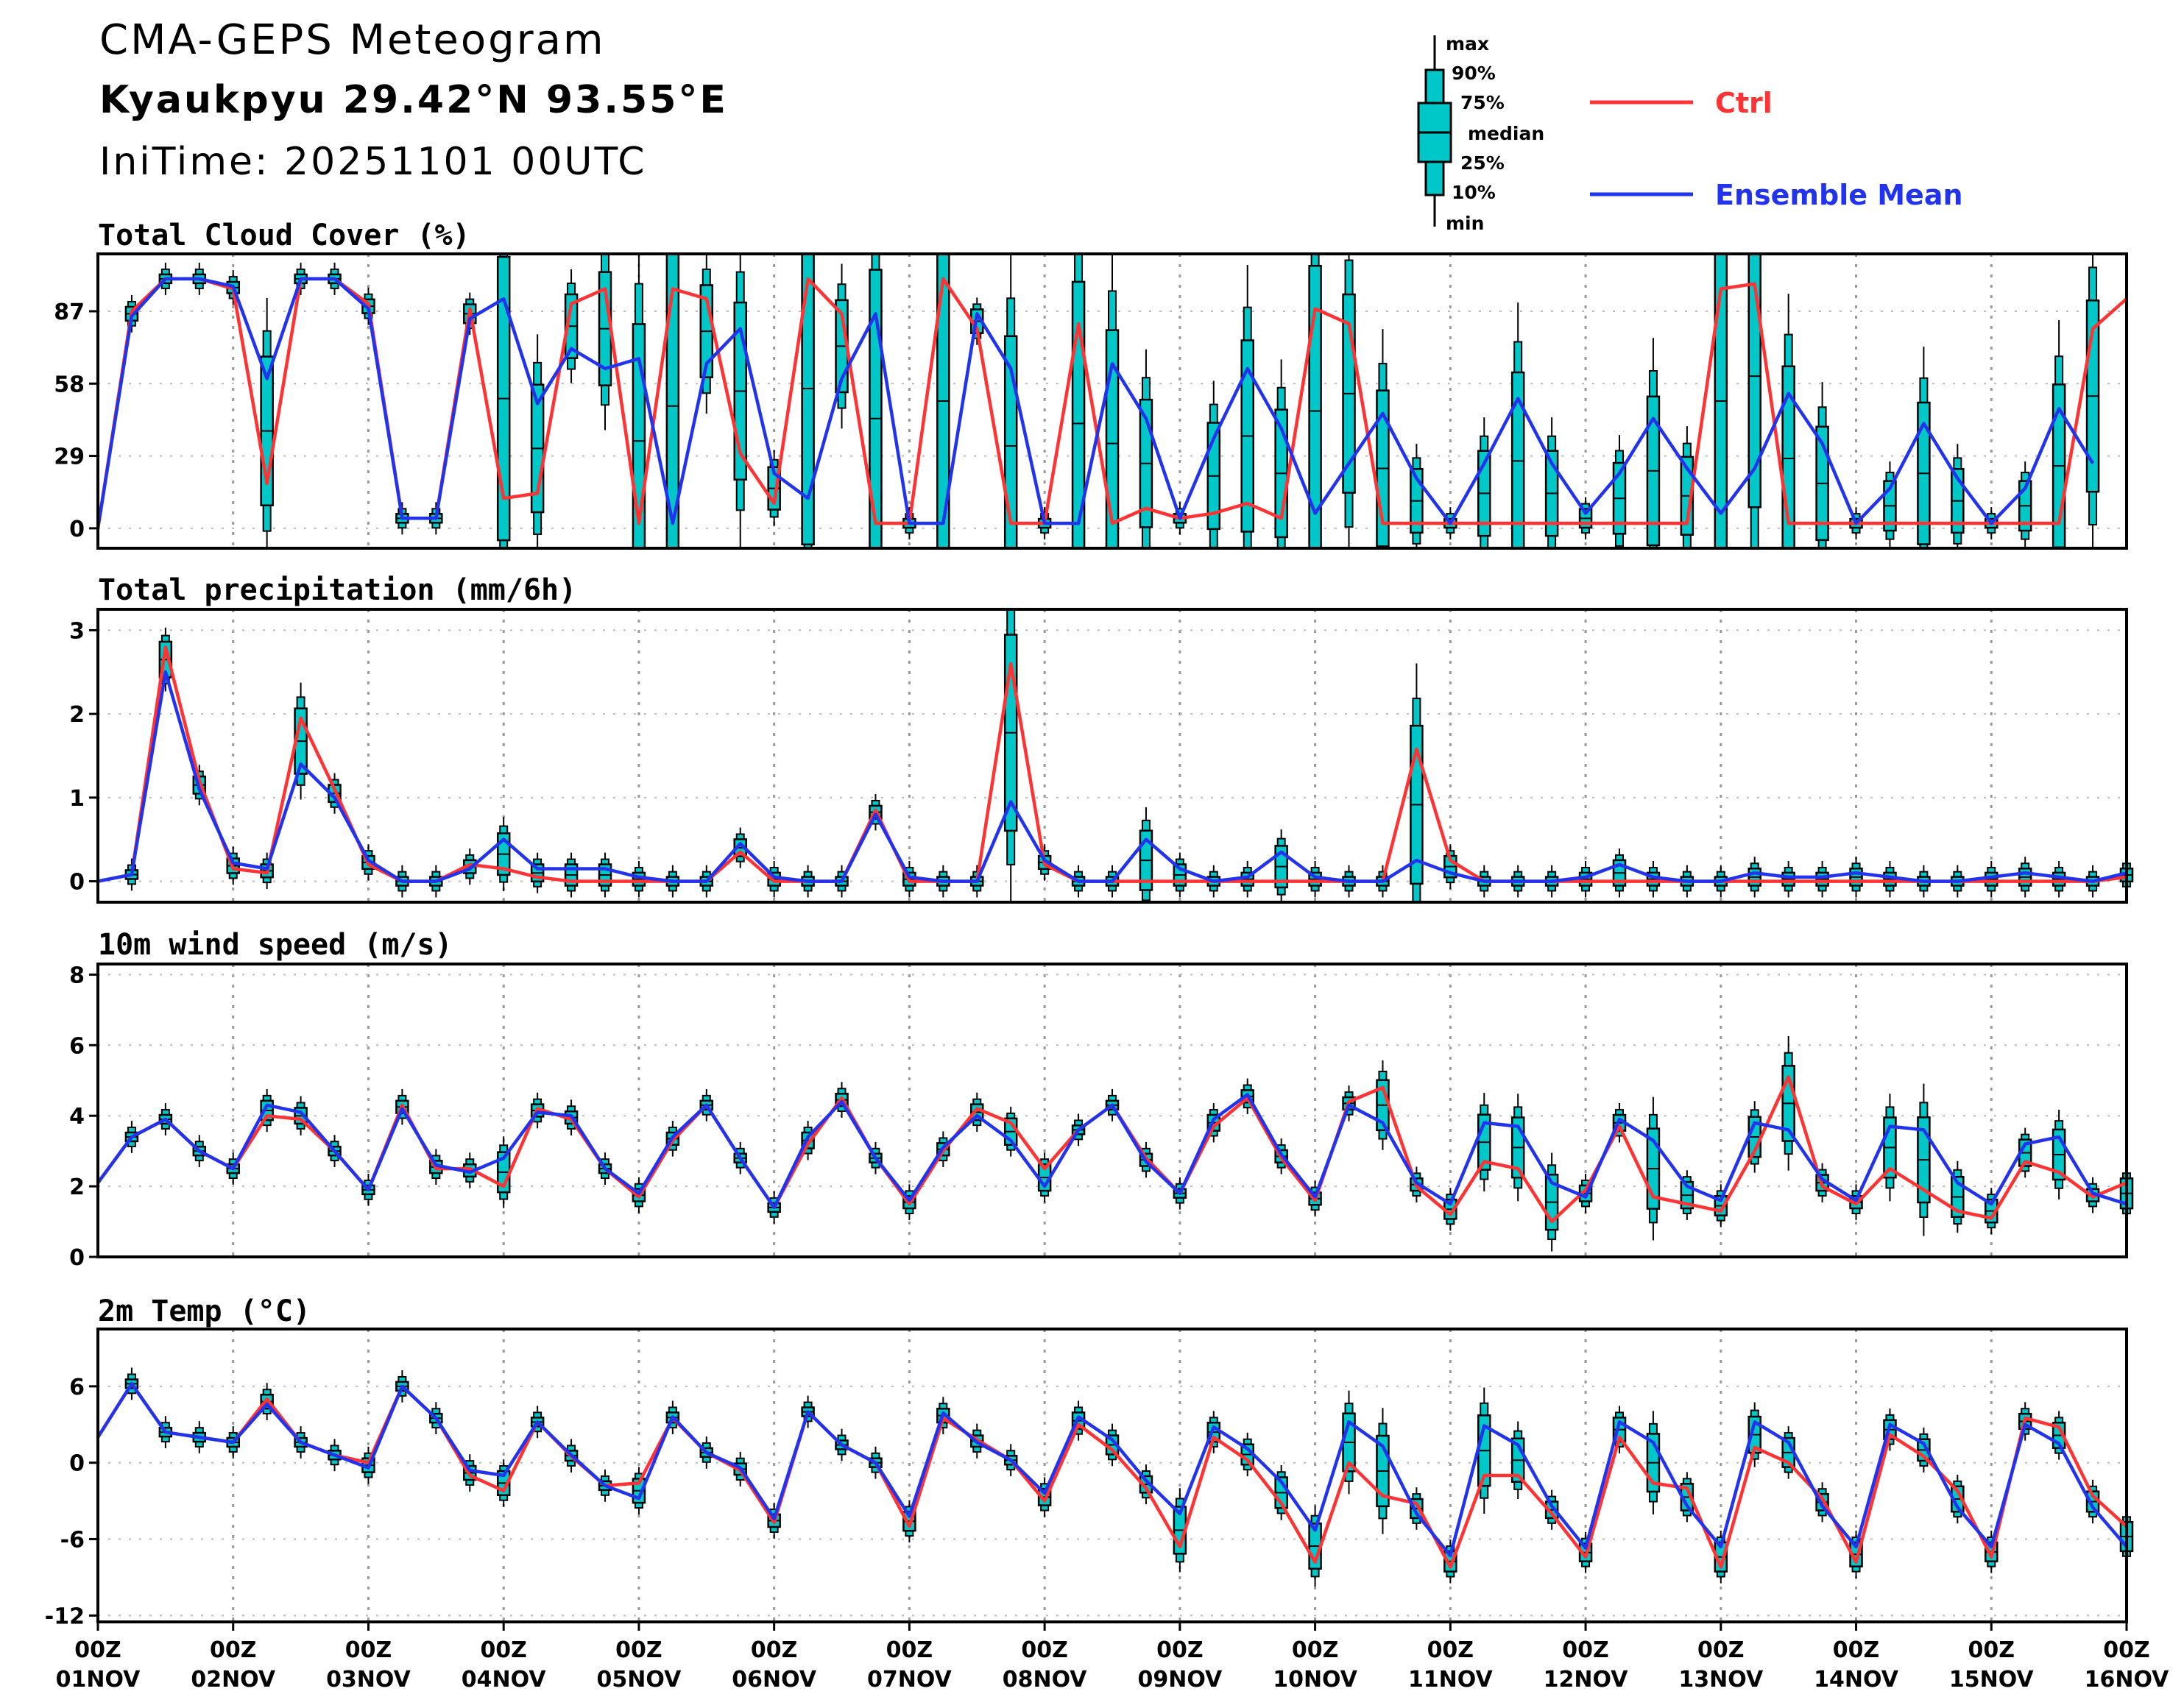 The image size is (2184, 1708). Describe the element at coordinates (2127, 1680) in the screenshot. I see `x-tick-date: 16NOV` at that location.